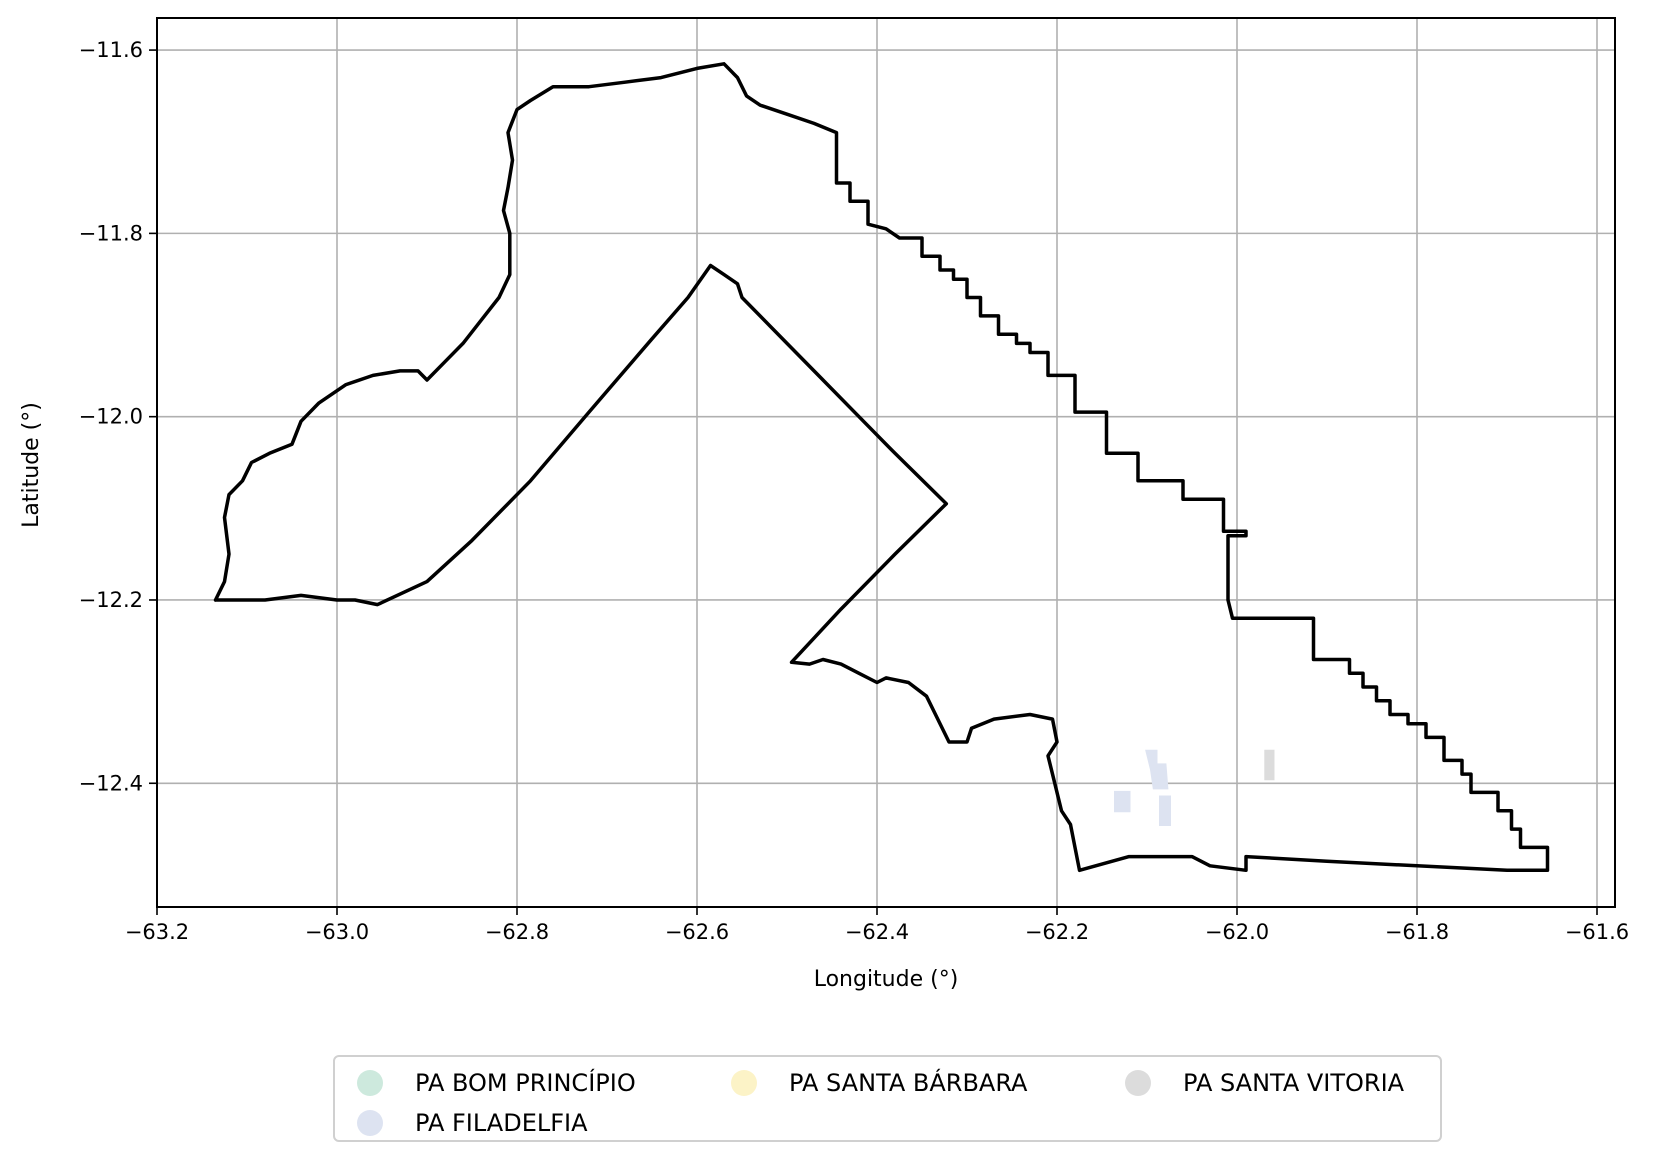 The width and height of the screenshot is (1654, 1158). What do you see at coordinates (111, 417) in the screenshot?
I see `y-tick-label: −12.0` at bounding box center [111, 417].